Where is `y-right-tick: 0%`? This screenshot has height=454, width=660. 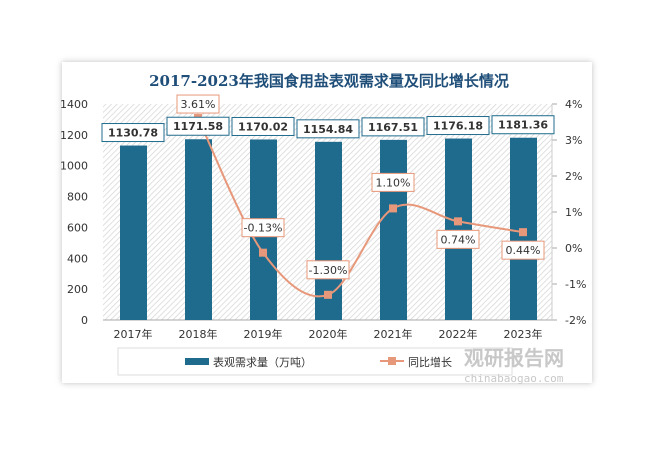 y-right-tick: 0% is located at coordinates (573, 248).